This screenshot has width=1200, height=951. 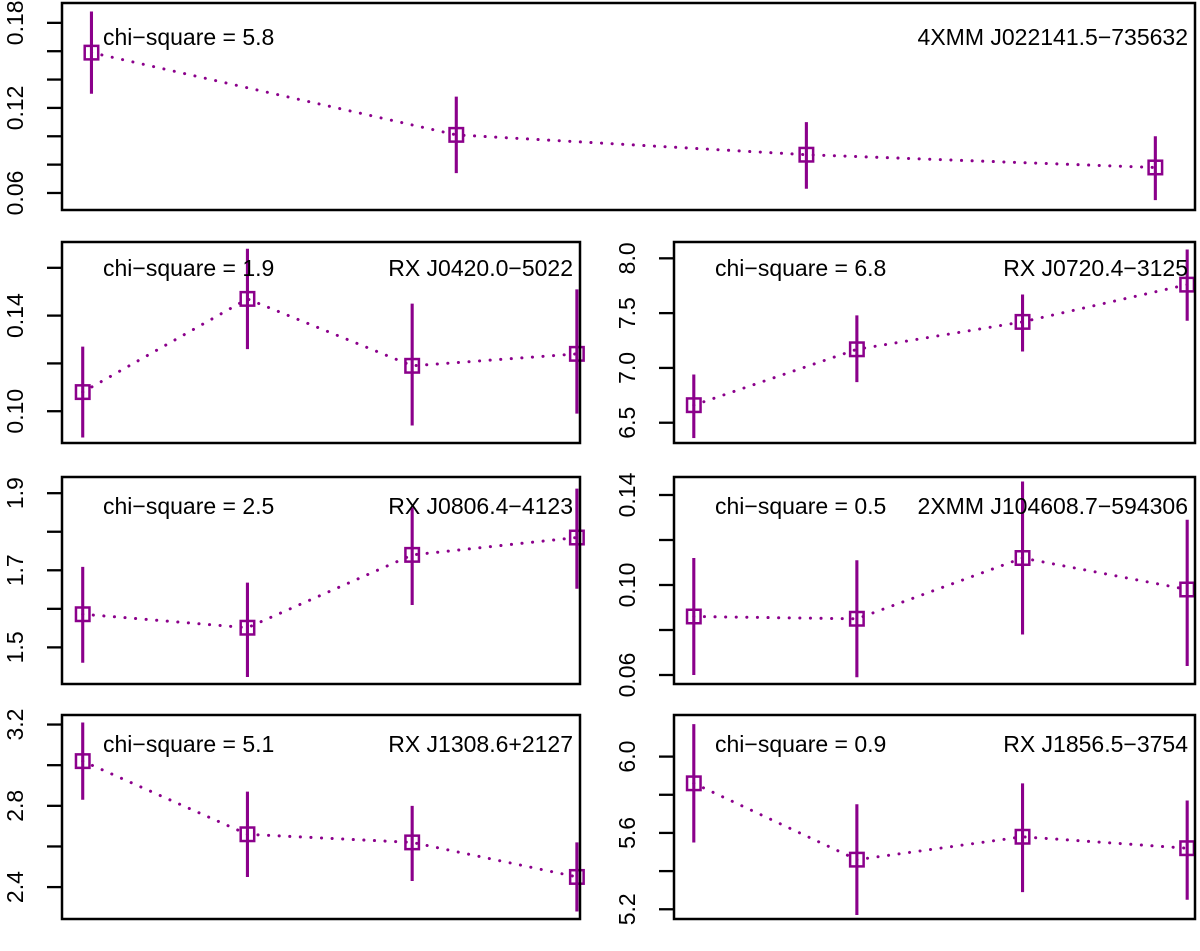 I want to click on chart-panel: 0.10 0.14 chi−square = 1.9 RX J0420.0−5022, so click(x=293, y=342).